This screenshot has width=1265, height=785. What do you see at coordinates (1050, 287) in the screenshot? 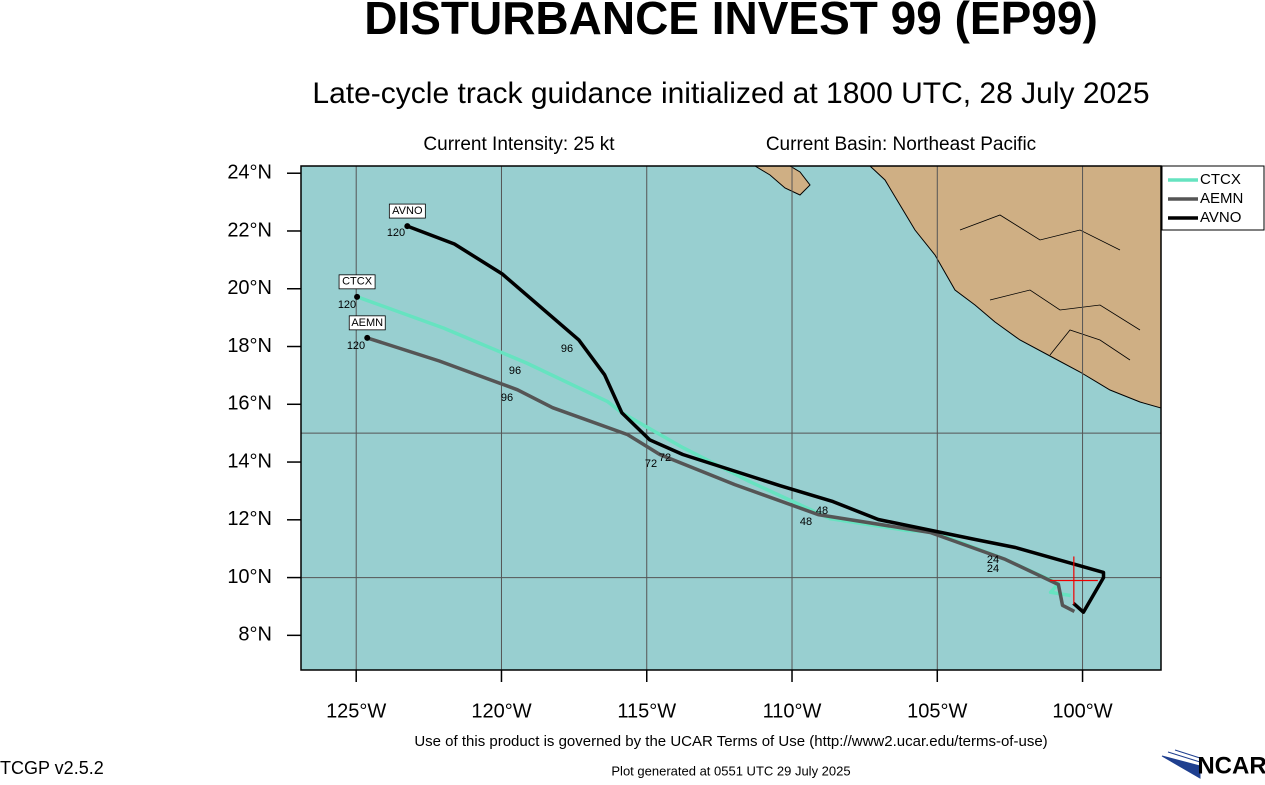
I see `state-borders` at bounding box center [1050, 287].